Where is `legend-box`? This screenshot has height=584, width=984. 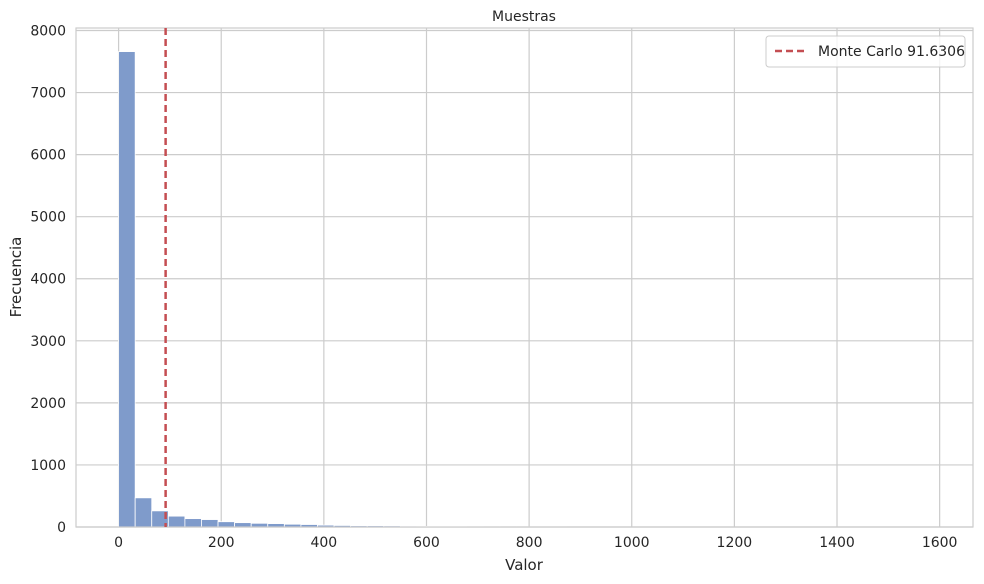 legend-box is located at coordinates (865, 51).